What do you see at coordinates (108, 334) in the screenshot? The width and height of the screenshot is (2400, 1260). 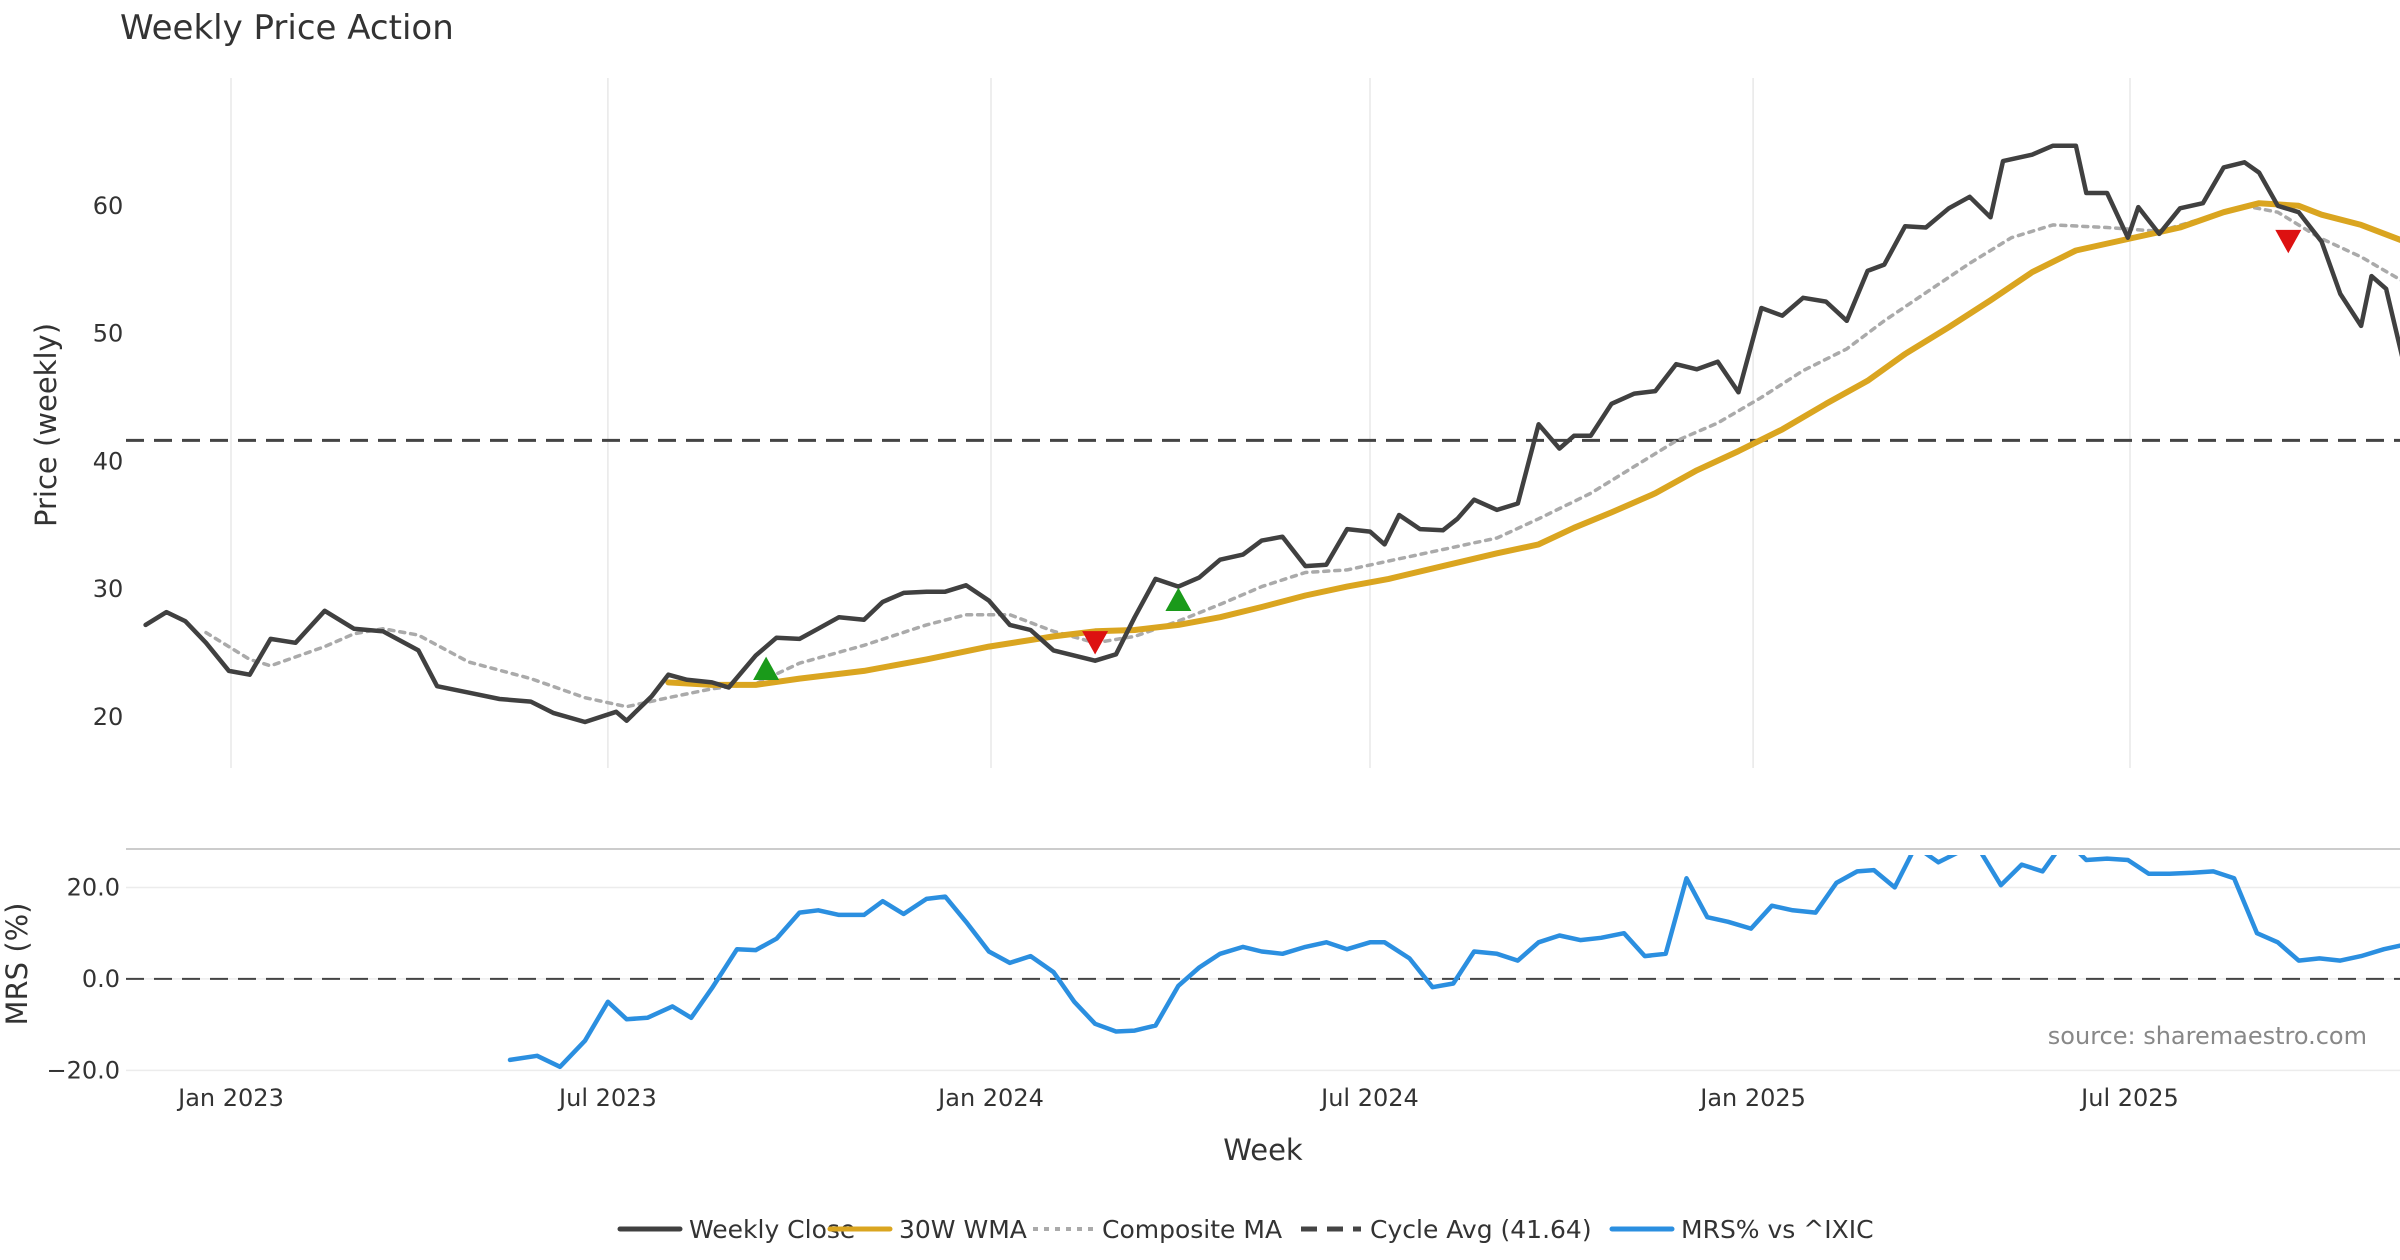 I see `price-y-tick-label: 50` at bounding box center [108, 334].